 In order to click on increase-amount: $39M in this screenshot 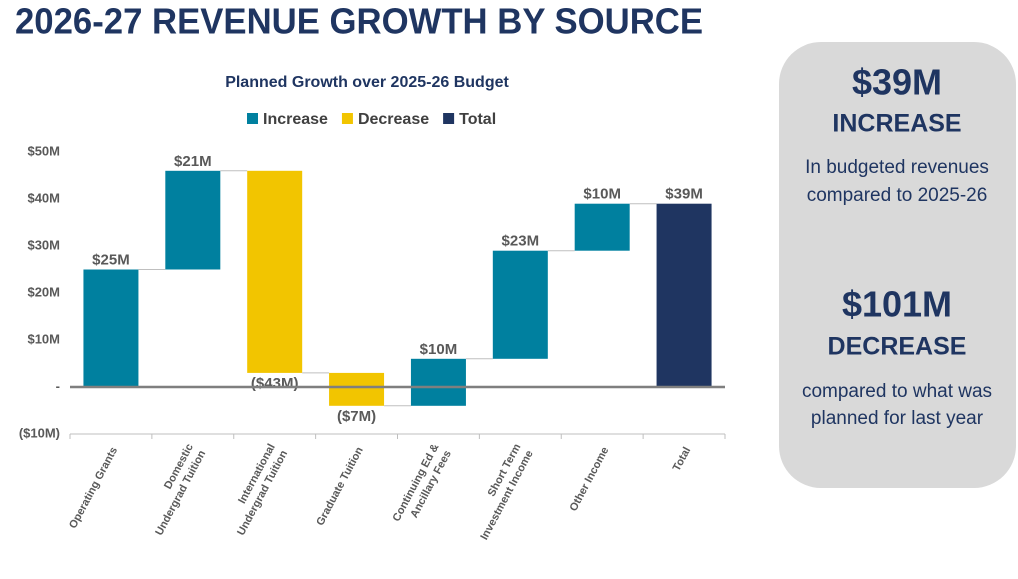, I will do `click(897, 82)`.